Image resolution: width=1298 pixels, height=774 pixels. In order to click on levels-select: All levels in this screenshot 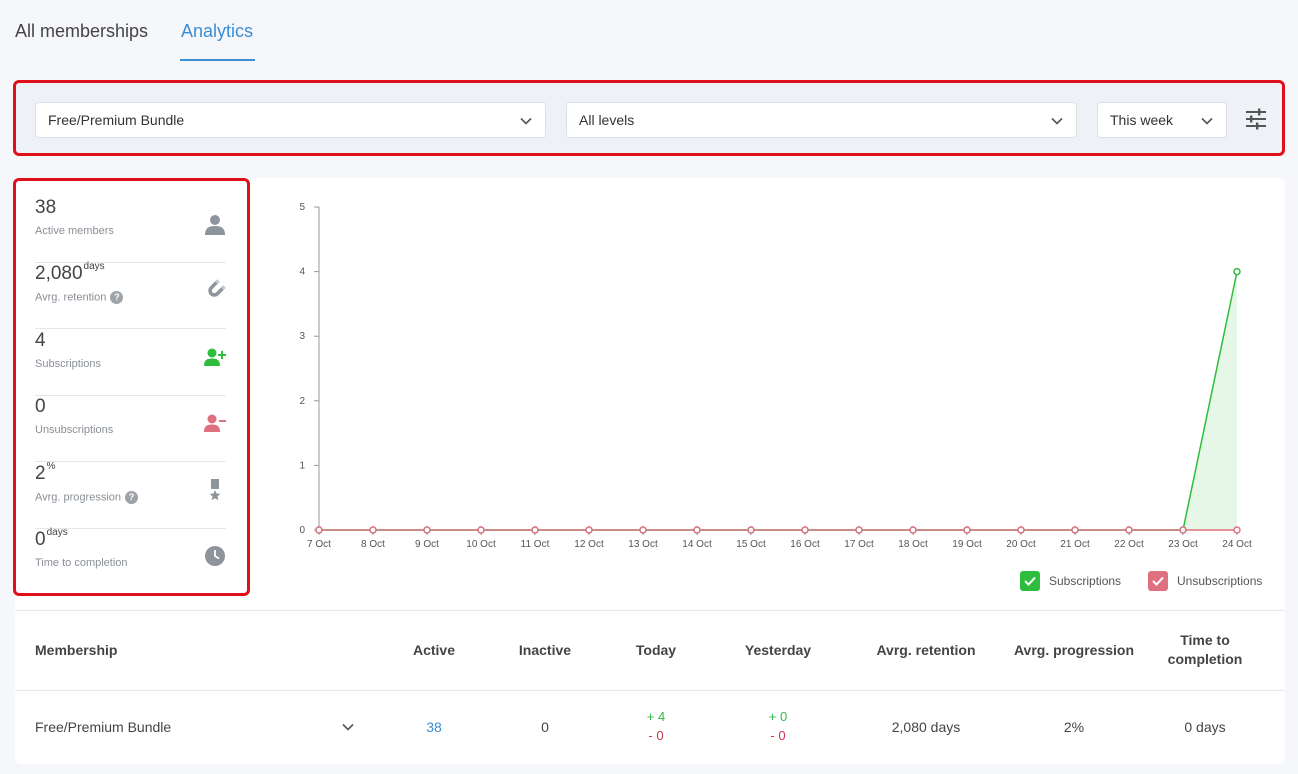, I will do `click(821, 120)`.